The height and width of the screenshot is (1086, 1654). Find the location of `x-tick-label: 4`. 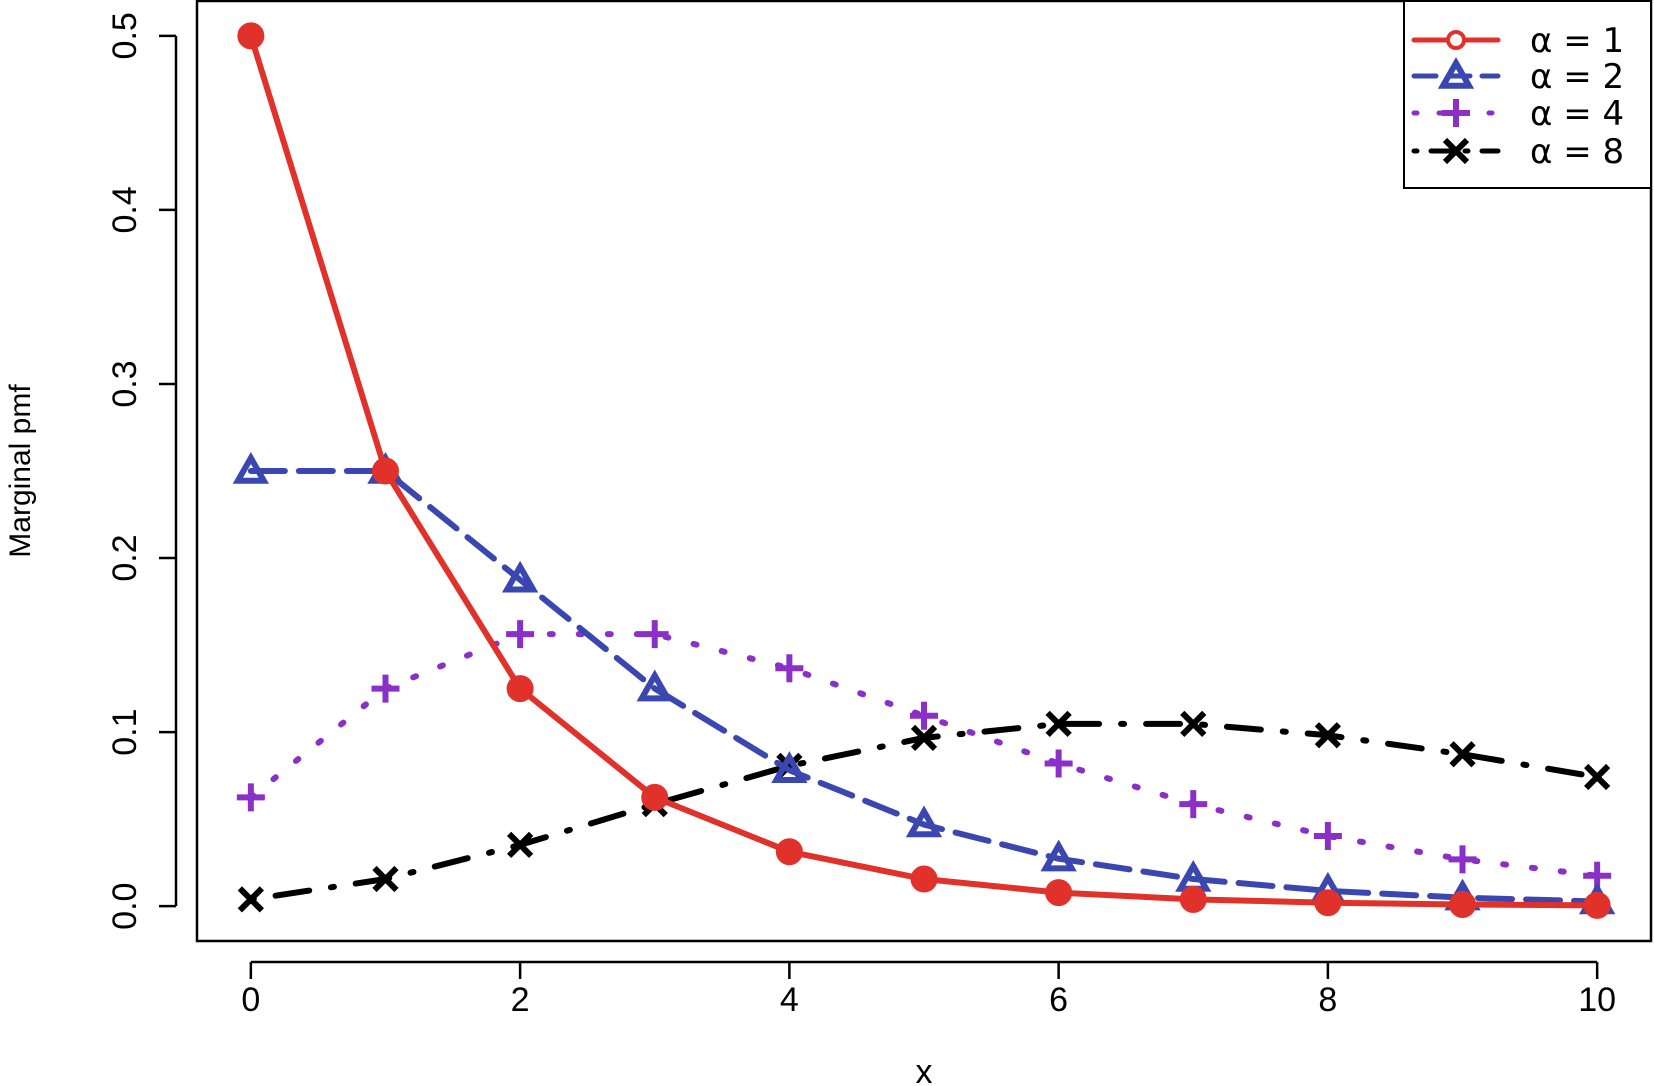

x-tick-label: 4 is located at coordinates (789, 1000).